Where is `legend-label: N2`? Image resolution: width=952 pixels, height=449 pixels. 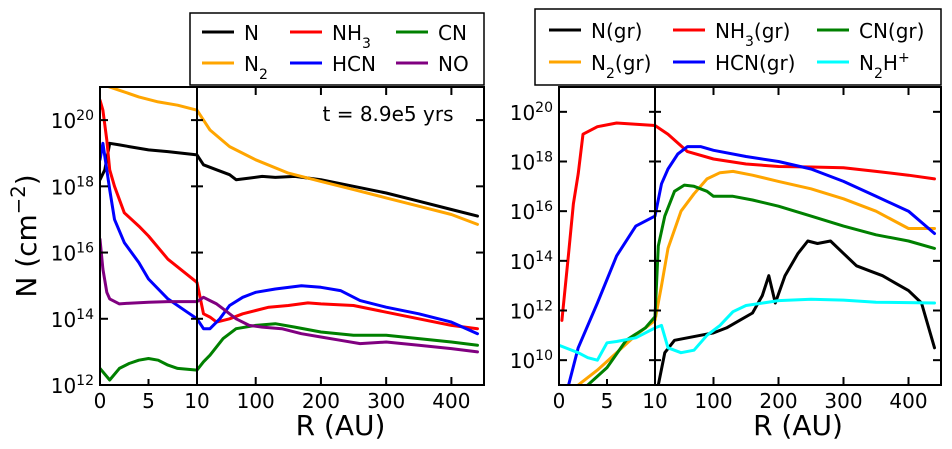 legend-label: N2 is located at coordinates (256, 67).